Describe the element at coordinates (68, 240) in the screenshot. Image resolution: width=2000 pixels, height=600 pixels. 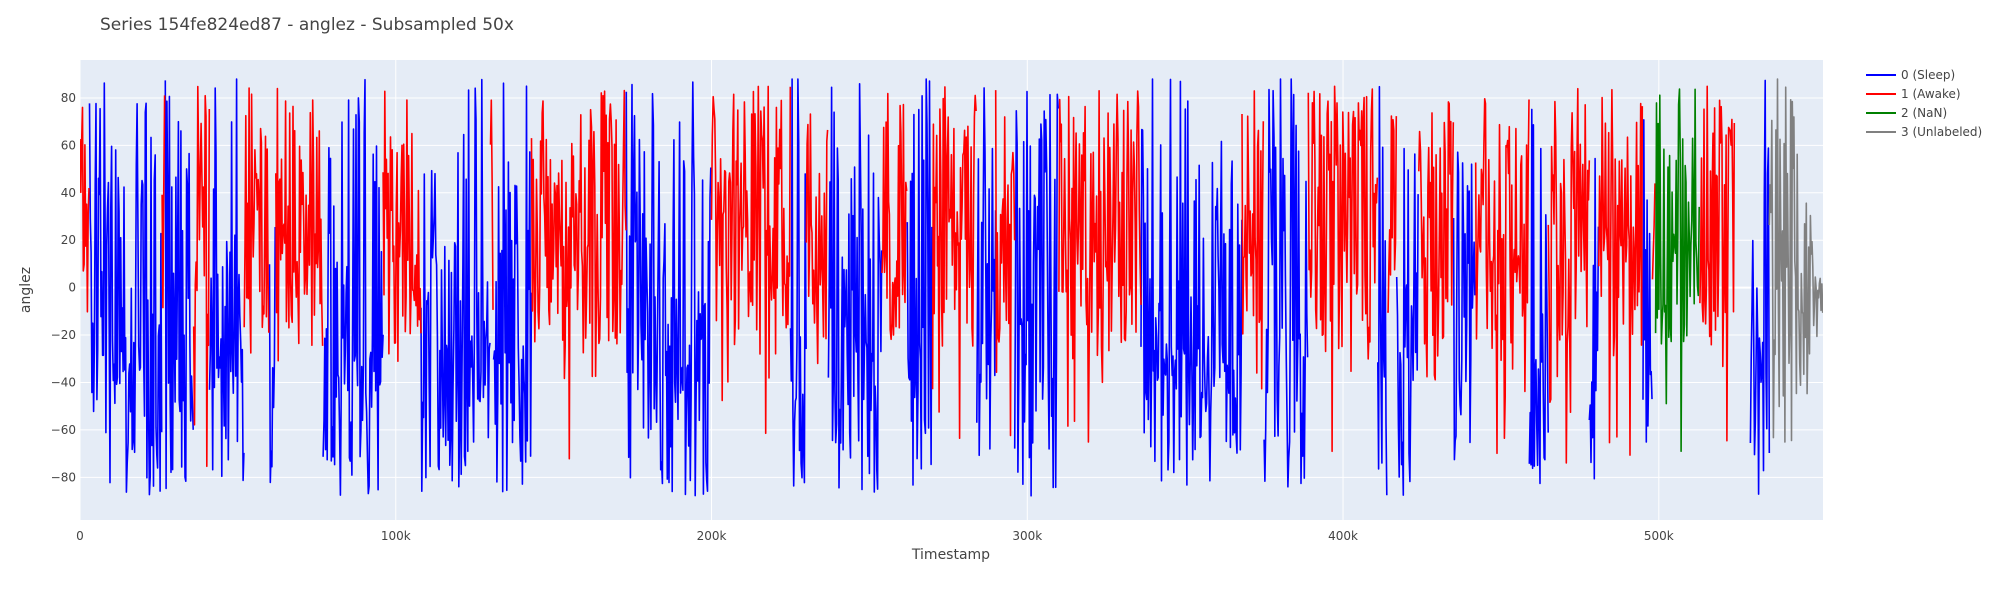
I see `y-tick-label: 20` at that location.